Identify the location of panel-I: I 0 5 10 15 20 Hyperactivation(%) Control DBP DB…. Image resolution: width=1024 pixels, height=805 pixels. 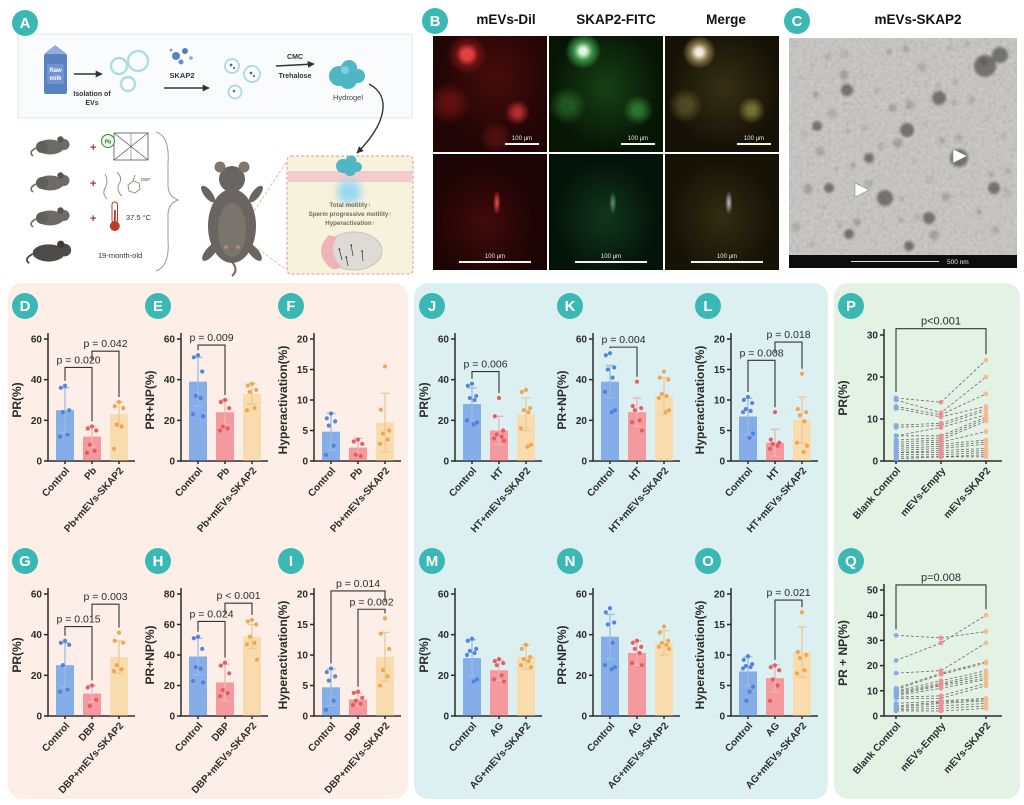
(340, 671).